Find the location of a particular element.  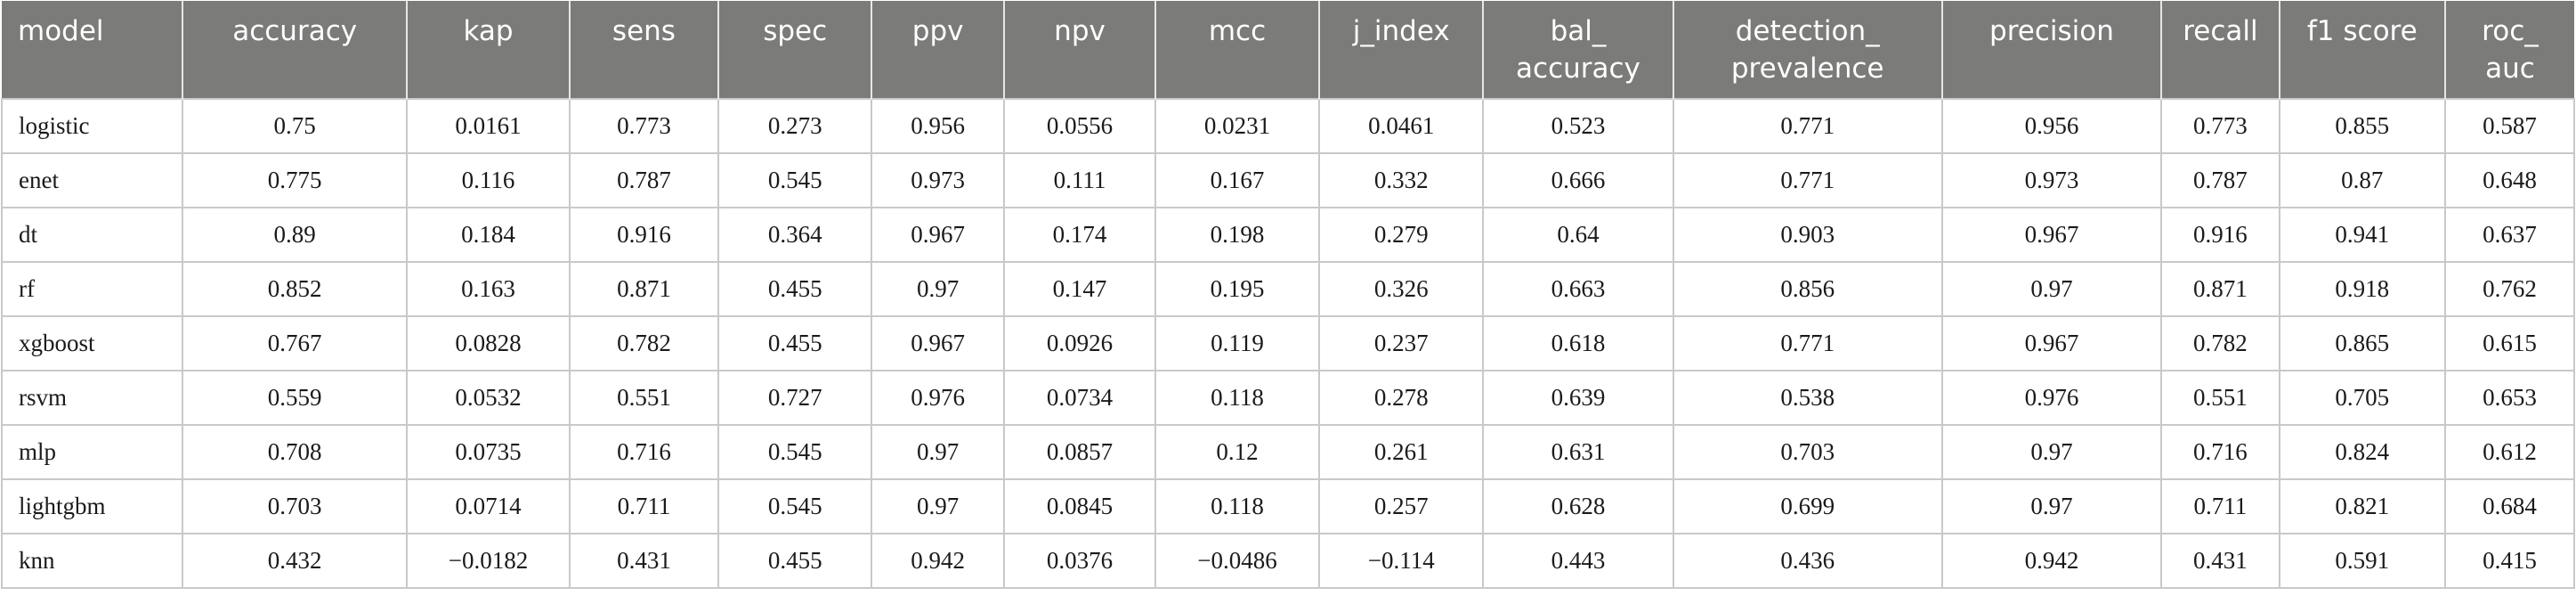

cell-sens: 0.551 is located at coordinates (644, 398).